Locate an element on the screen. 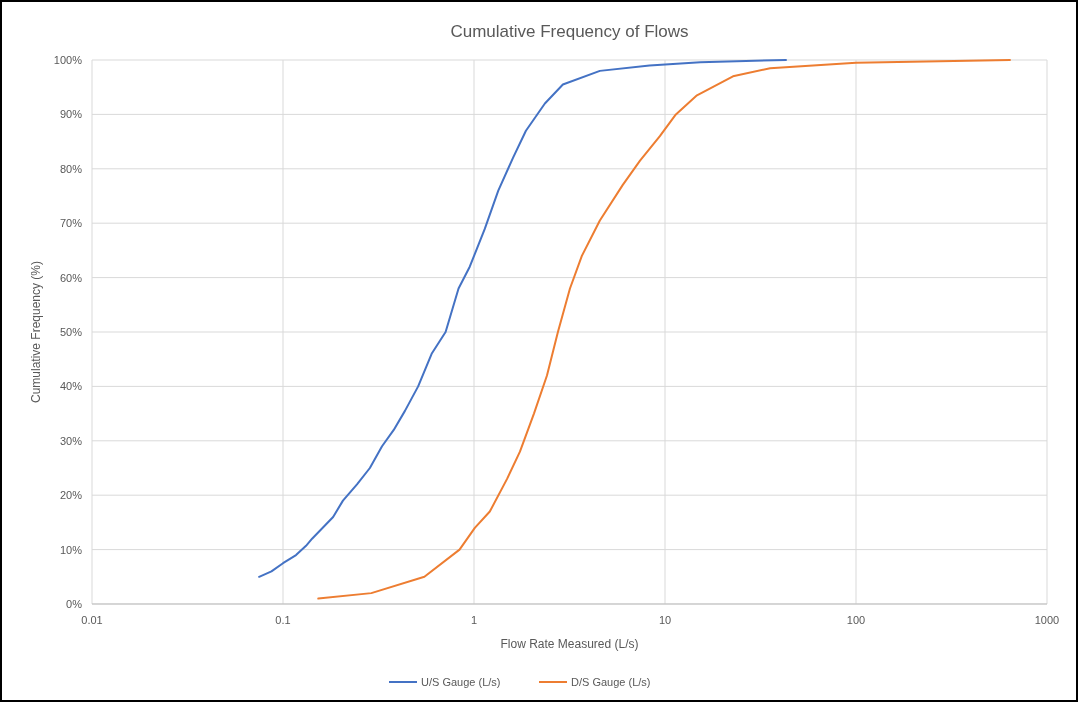 This screenshot has height=702, width=1078. y-tick-label: 50% is located at coordinates (71, 332).